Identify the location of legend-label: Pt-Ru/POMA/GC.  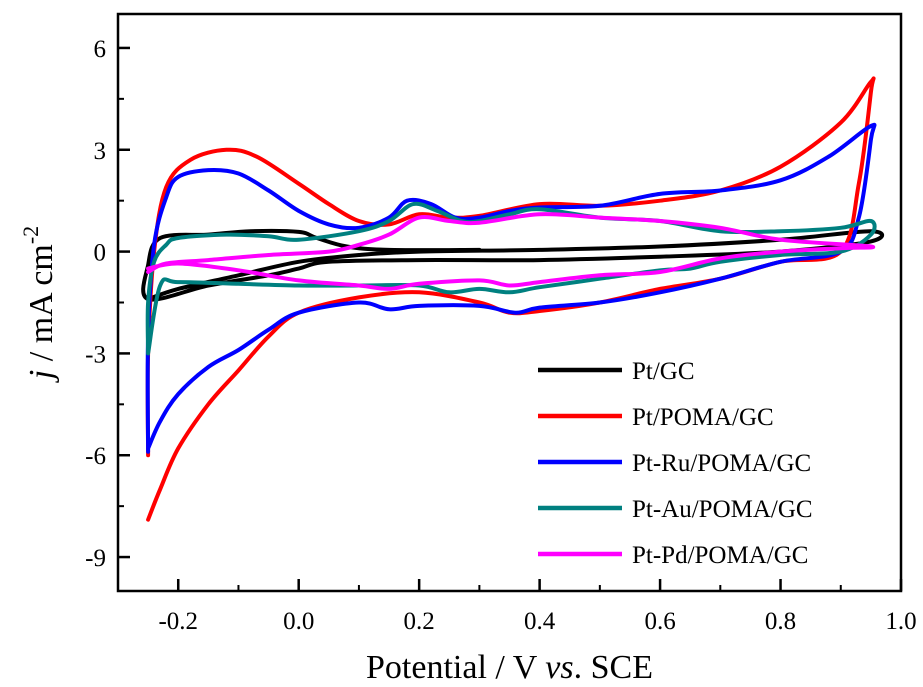
(721, 463).